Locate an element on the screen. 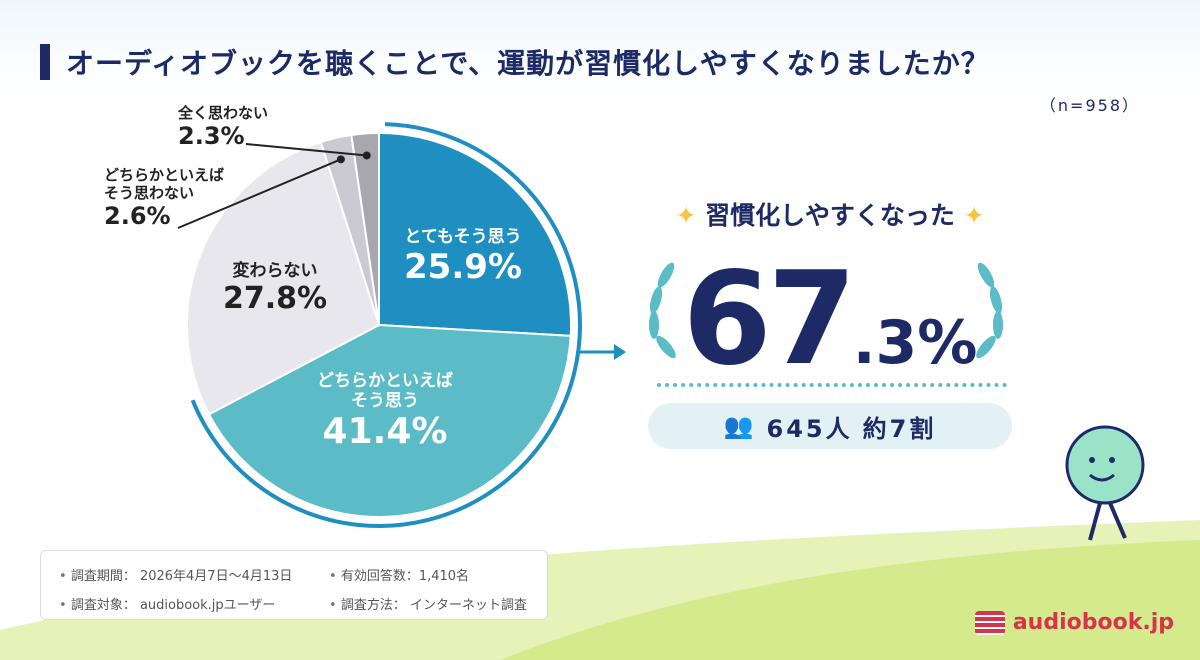  slice-label-somewhat-disagree: どちらかといえば そう思わない 2.6% is located at coordinates (164, 198).